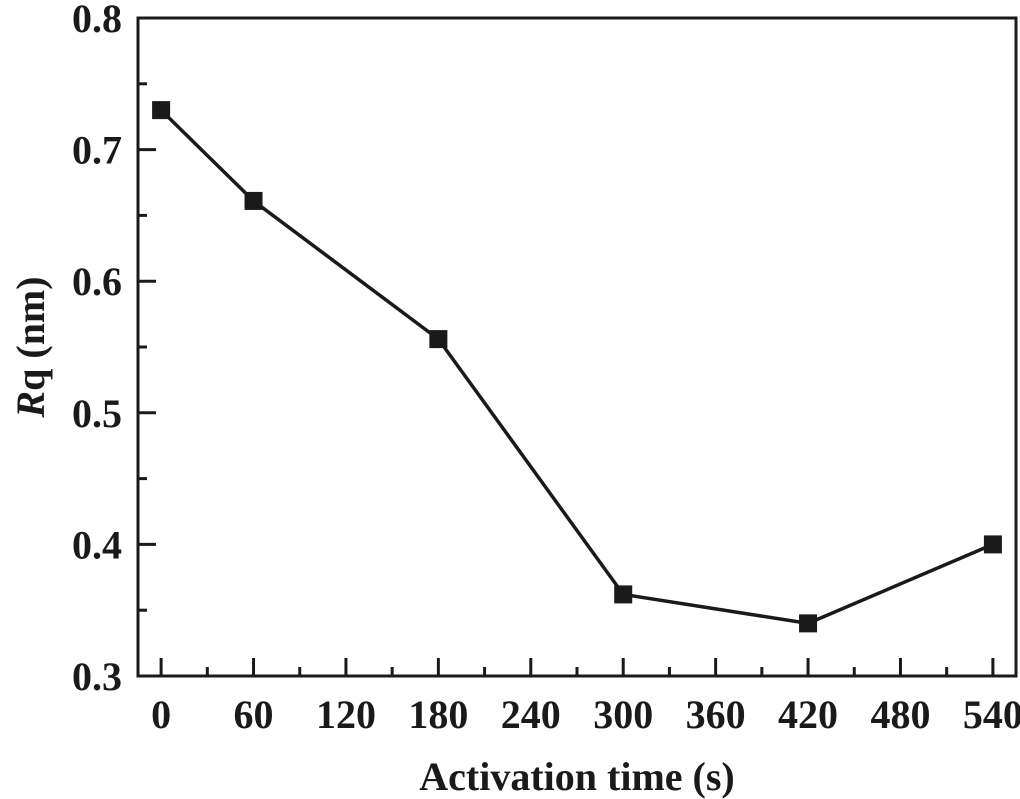 This screenshot has height=799, width=1020. I want to click on x-tick-label: 480, so click(900, 714).